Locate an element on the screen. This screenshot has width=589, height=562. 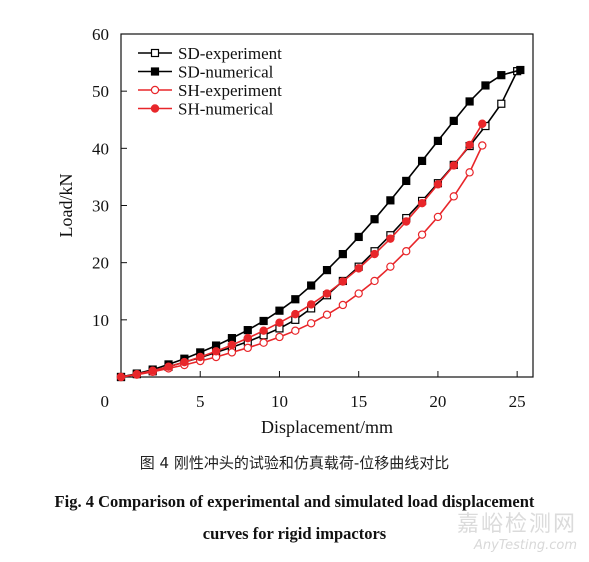
x-tick-label: 10 is located at coordinates (279, 401).